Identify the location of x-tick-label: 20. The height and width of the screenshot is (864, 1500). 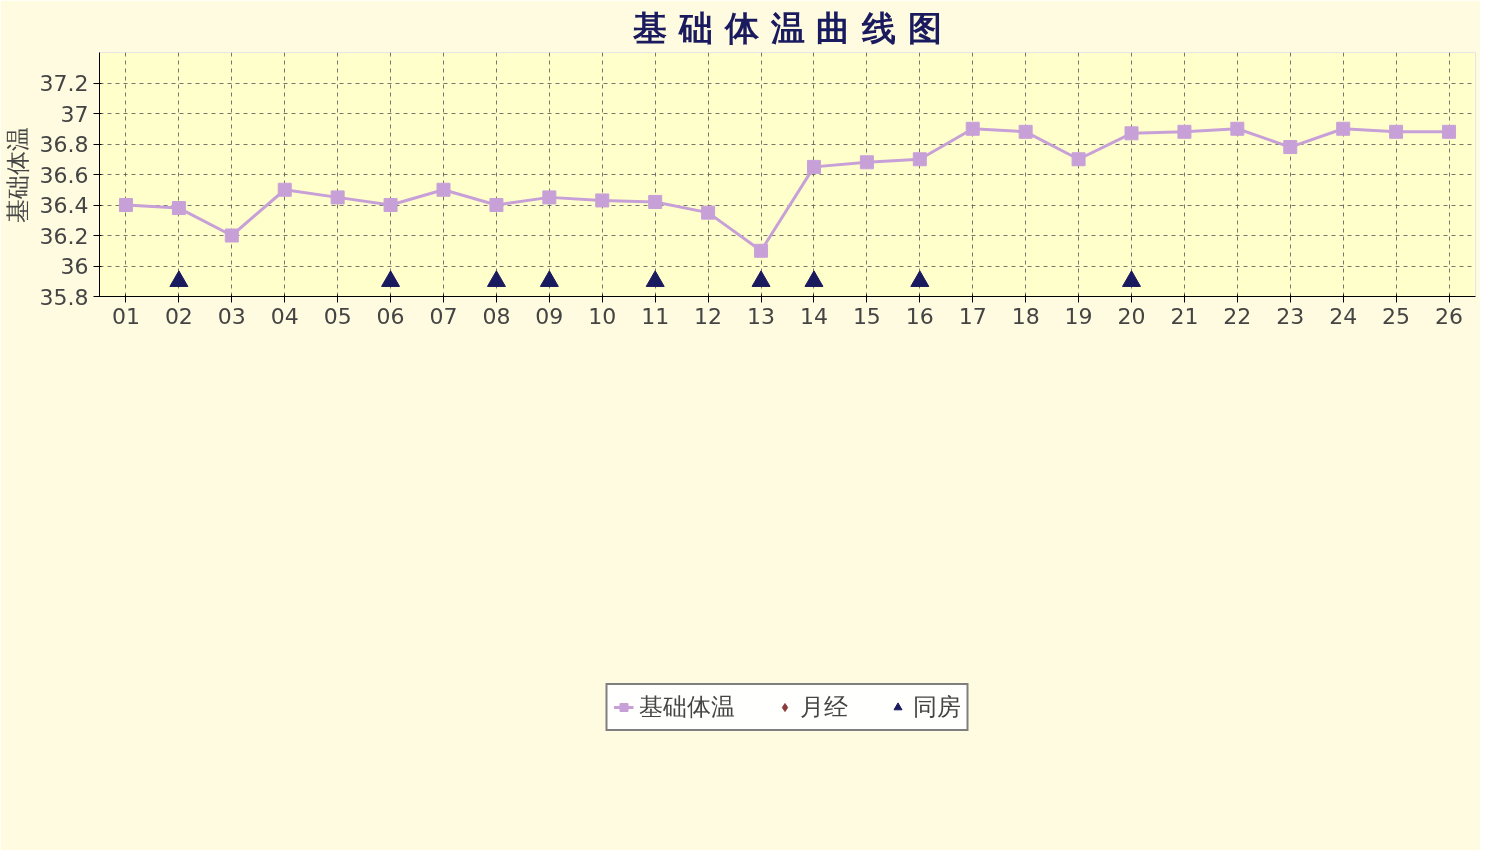
(1131, 316).